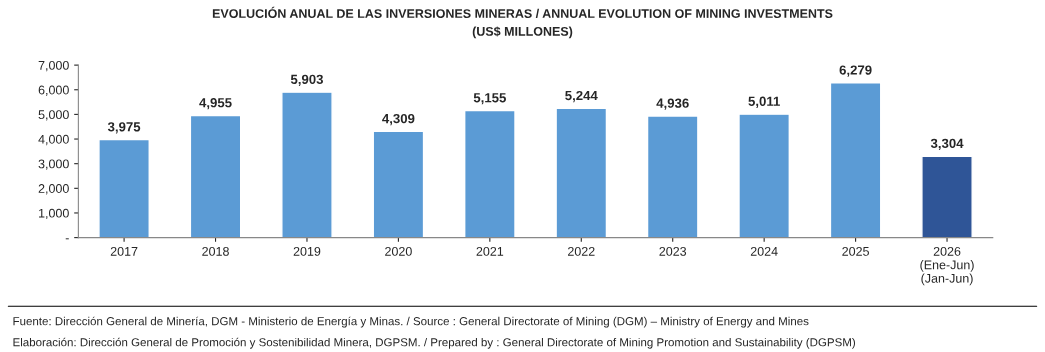 The height and width of the screenshot is (352, 1045). Describe the element at coordinates (215, 104) in the screenshot. I see `data-label: 4,955` at that location.